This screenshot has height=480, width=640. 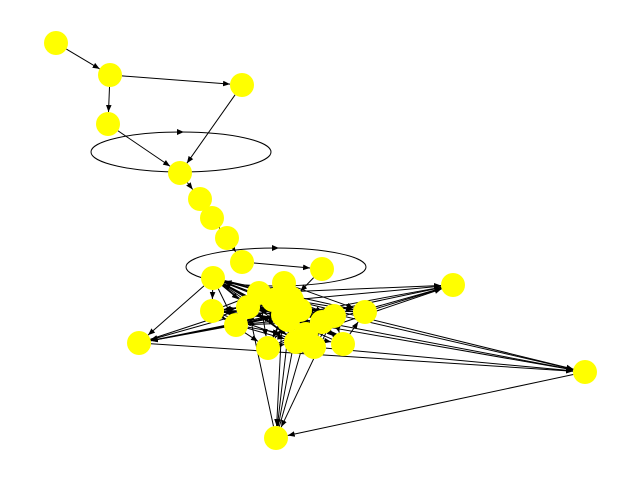 I want to click on edge-n11-n28, so click(x=438, y=336).